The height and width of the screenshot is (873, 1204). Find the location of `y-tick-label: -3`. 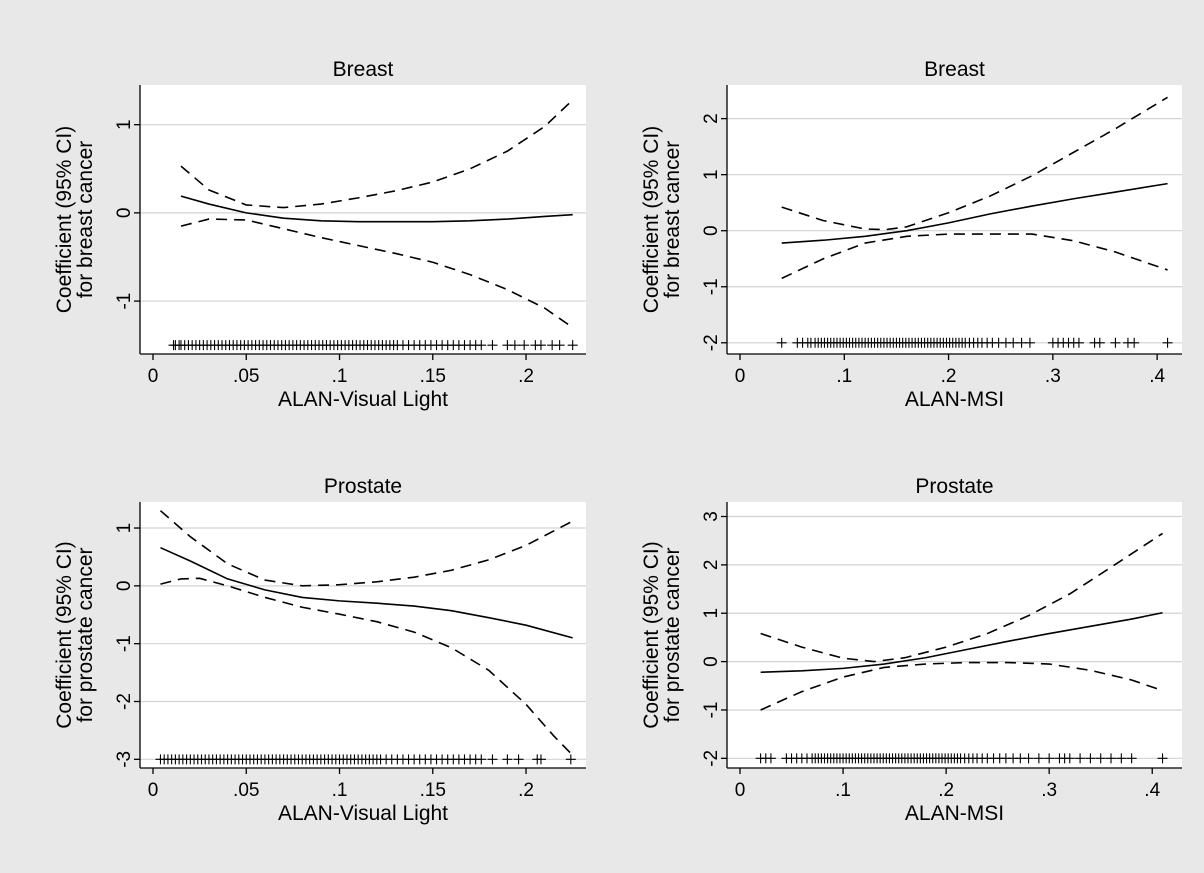

y-tick-label: -3 is located at coordinates (124, 759).